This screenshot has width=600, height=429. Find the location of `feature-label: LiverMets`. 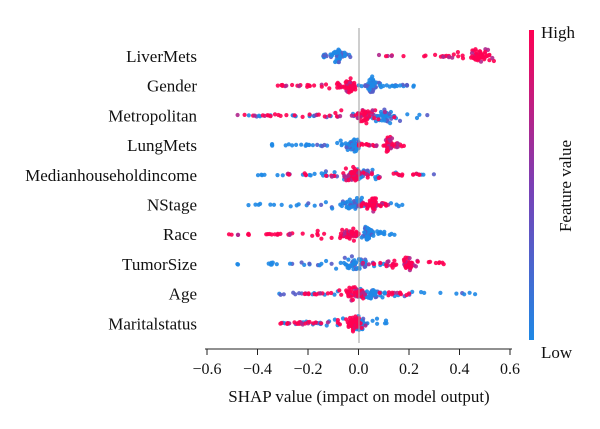

feature-label: LiverMets is located at coordinates (161, 56).